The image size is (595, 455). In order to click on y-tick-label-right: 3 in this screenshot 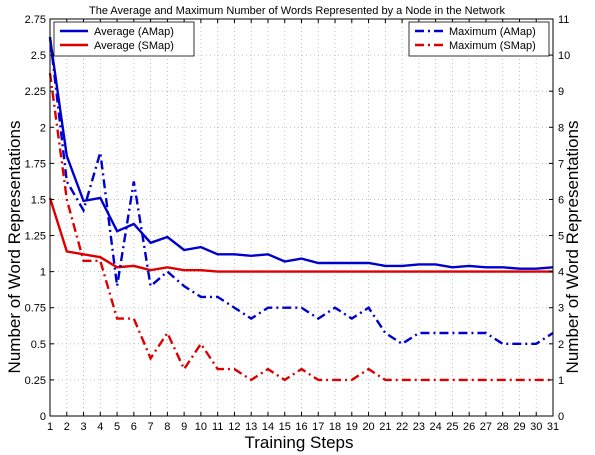, I will do `click(561, 309)`.